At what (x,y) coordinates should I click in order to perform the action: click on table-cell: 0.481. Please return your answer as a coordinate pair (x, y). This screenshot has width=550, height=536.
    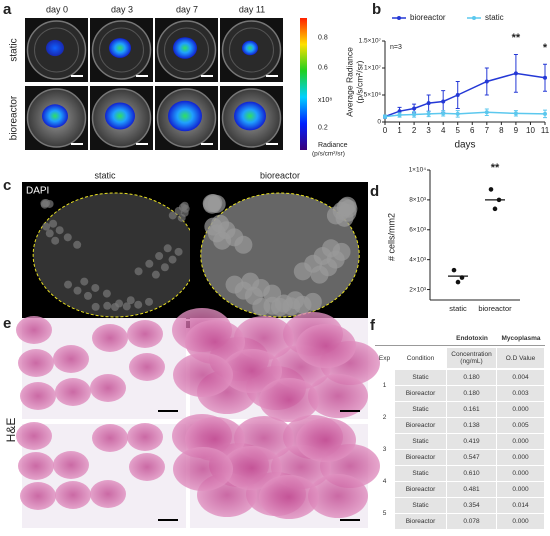
    Looking at the image, I should click on (471, 489).